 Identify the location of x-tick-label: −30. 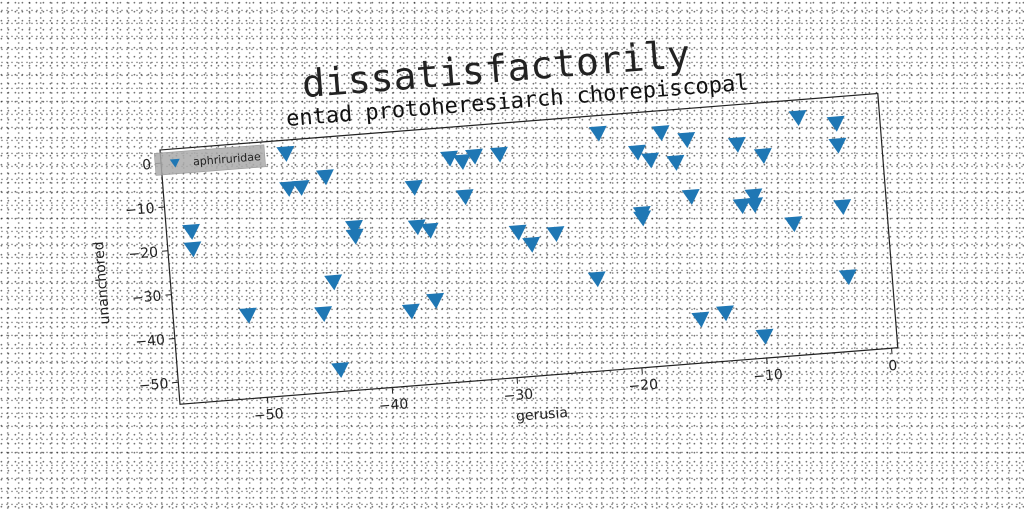
(518, 395).